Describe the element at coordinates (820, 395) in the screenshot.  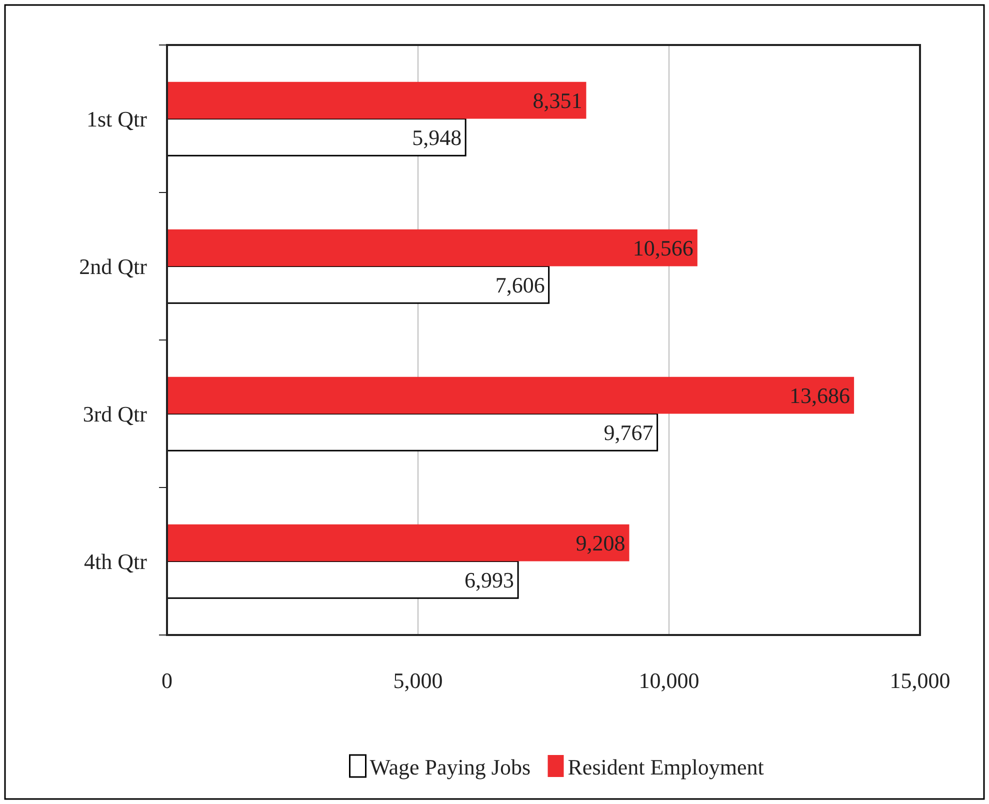
I see `data-label: 13,686` at that location.